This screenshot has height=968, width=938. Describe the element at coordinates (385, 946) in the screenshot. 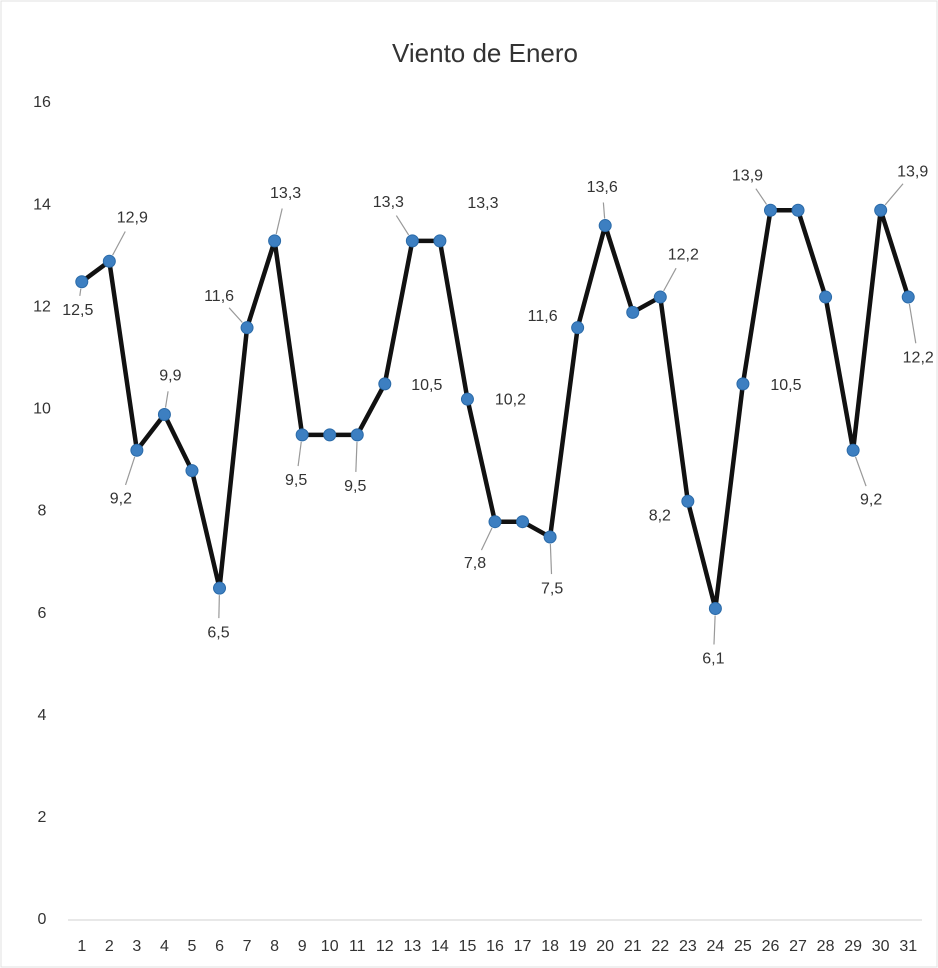

I see `x-tick-label: 12` at that location.